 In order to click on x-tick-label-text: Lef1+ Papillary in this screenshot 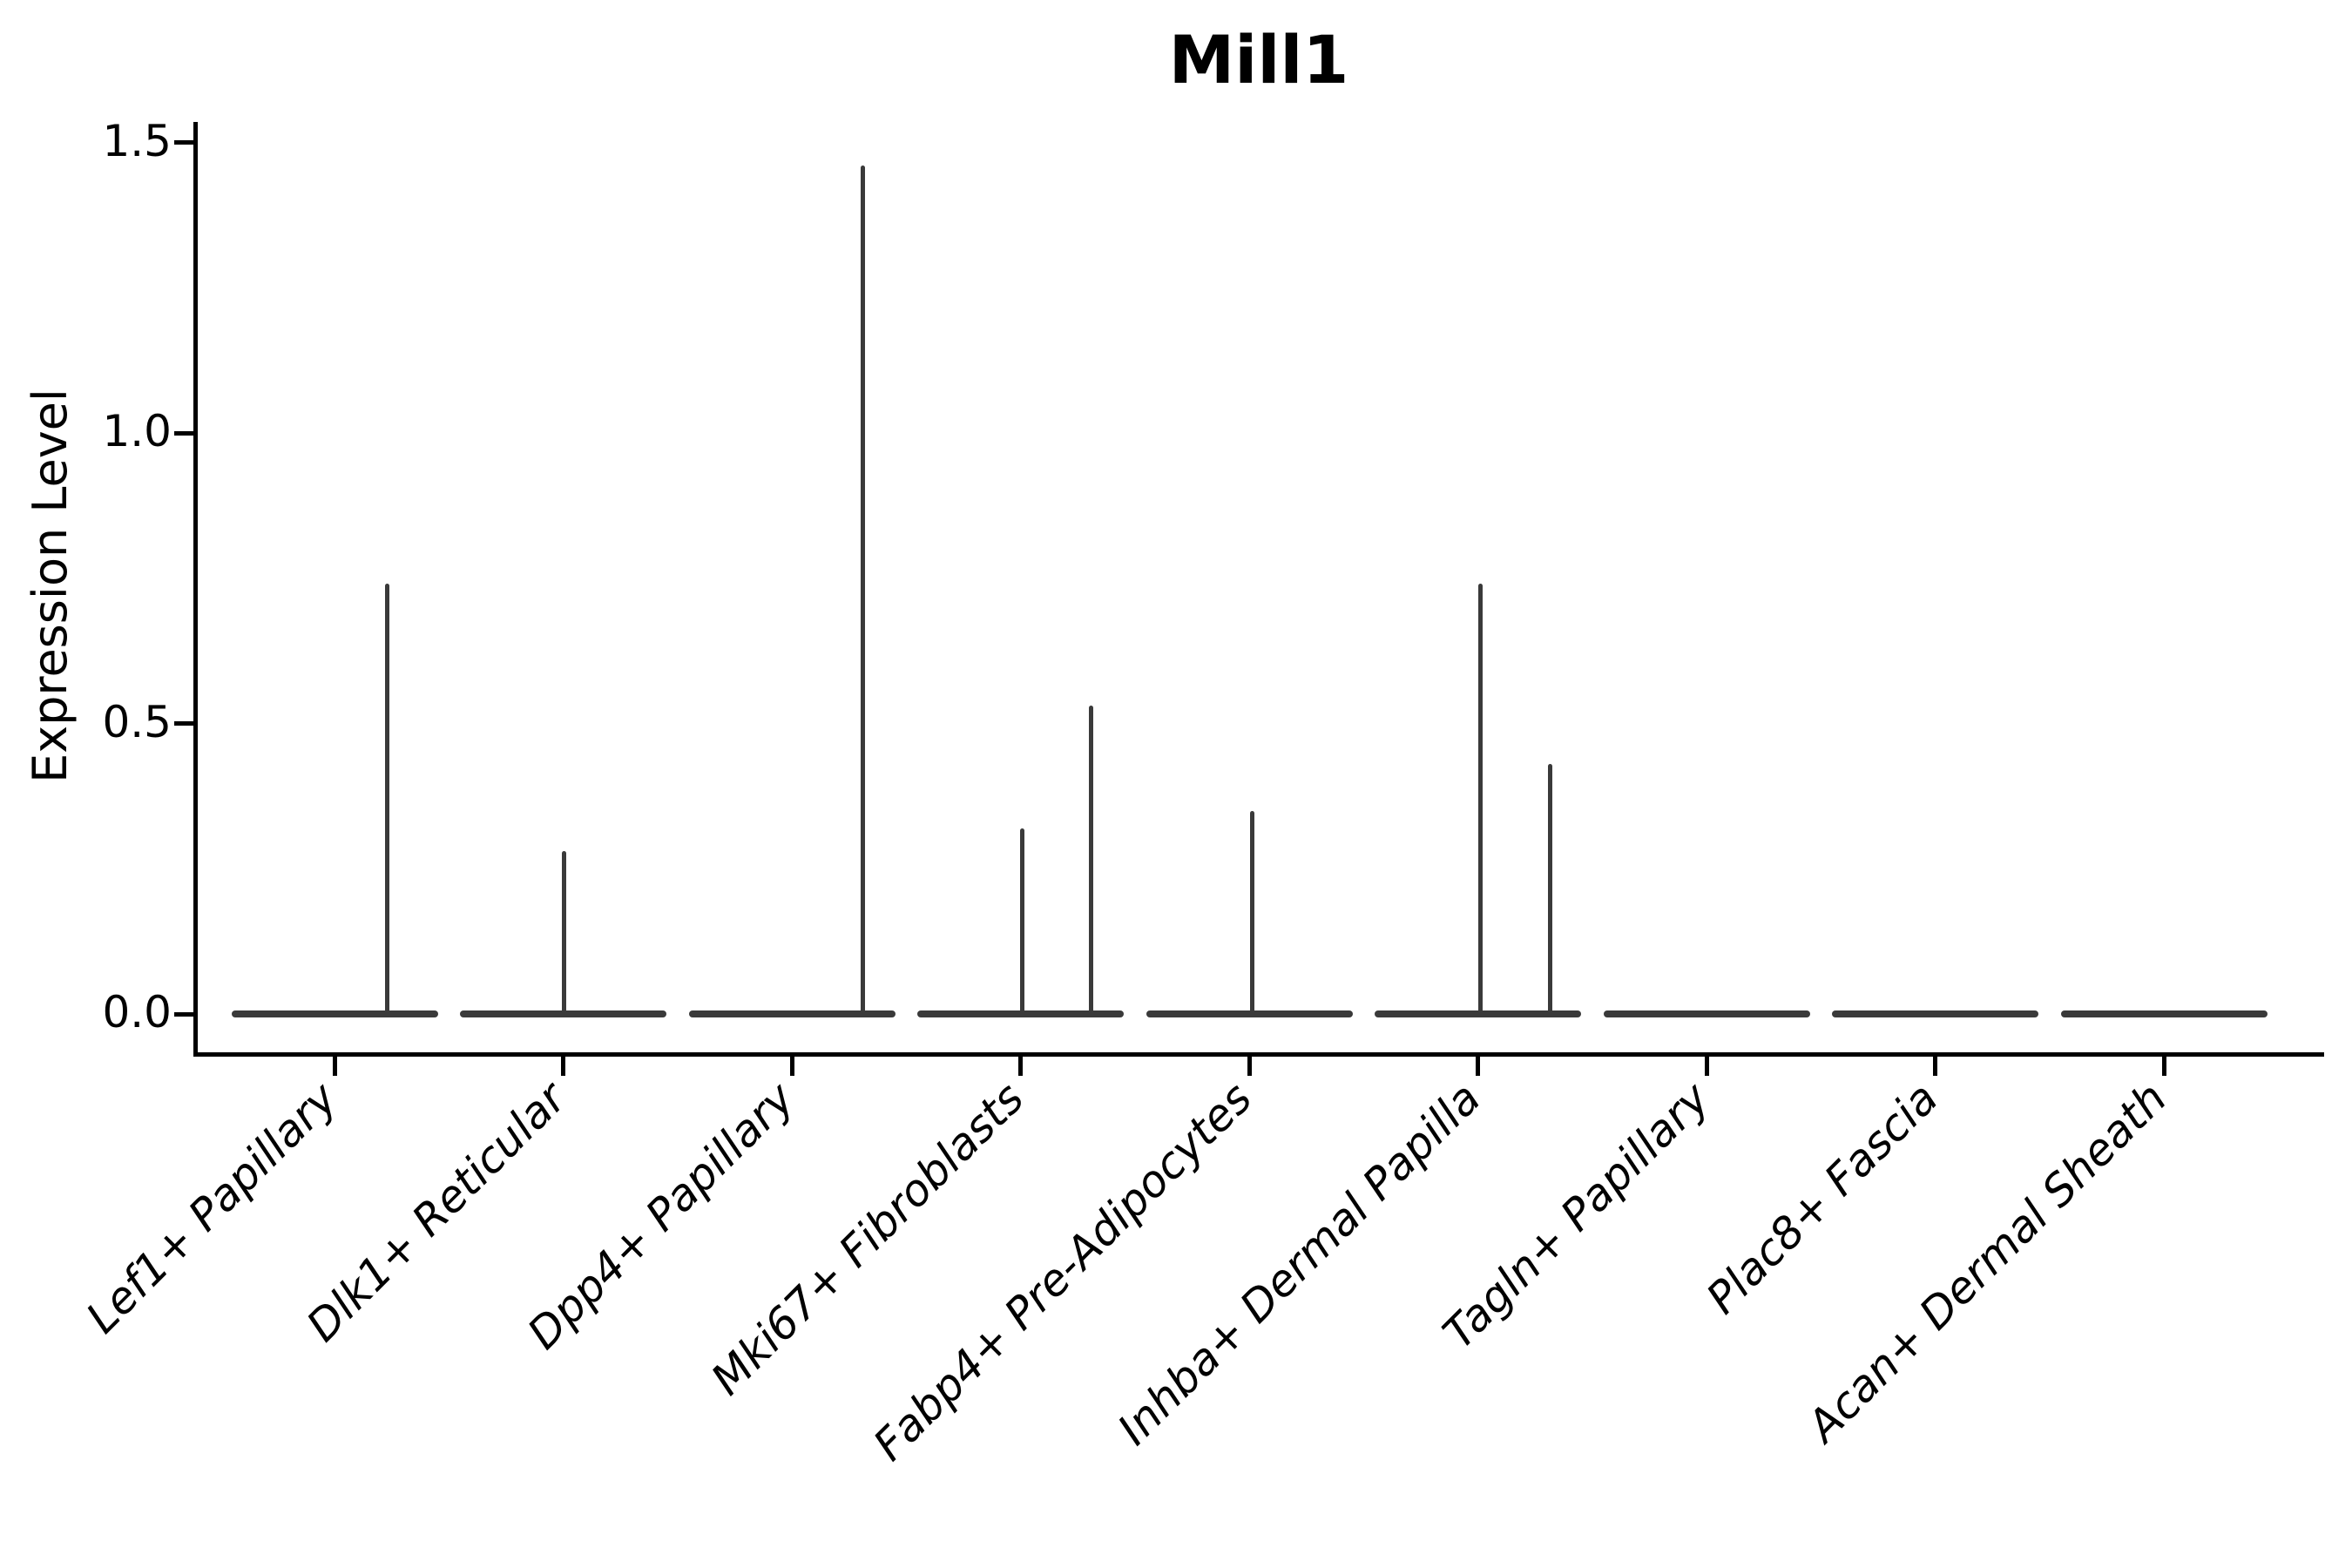, I will do `click(212, 1207)`.